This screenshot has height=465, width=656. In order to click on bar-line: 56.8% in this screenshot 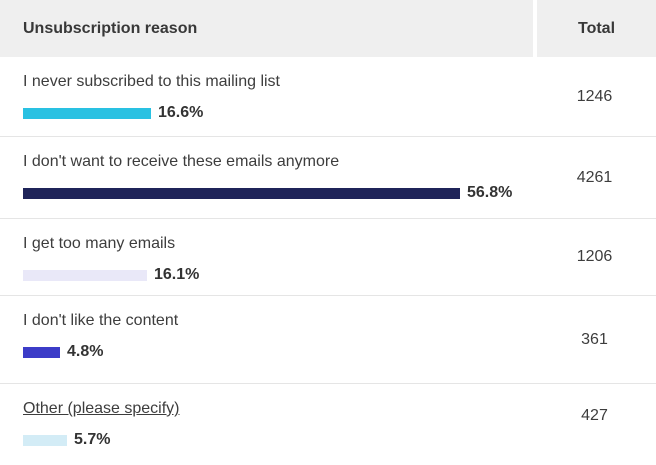, I will do `click(278, 193)`.